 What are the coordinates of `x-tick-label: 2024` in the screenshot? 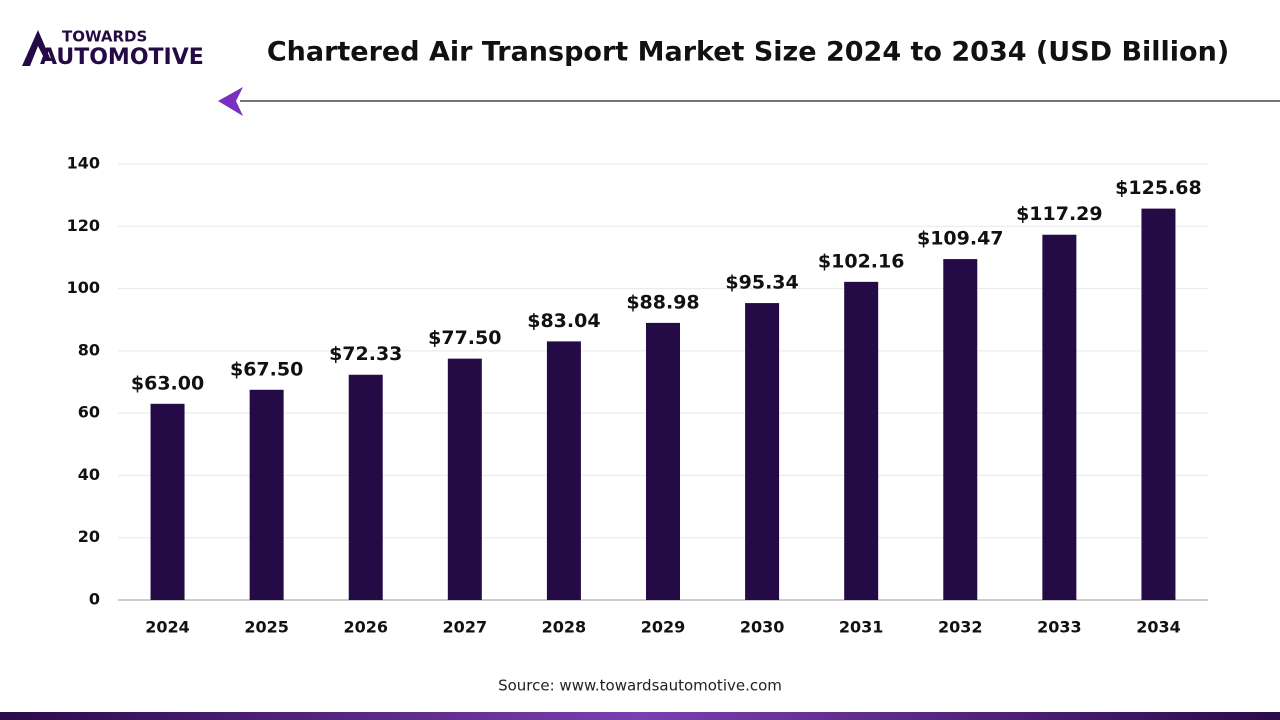 It's located at (167, 627).